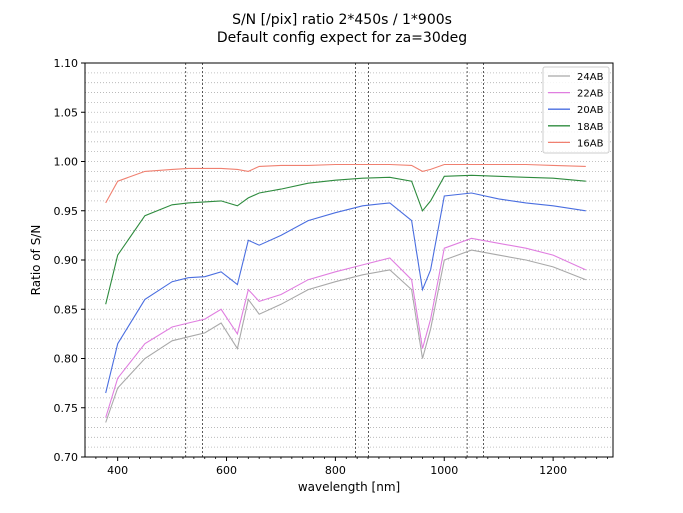  I want to click on y-axis-label: Ratio of S/N, so click(36, 260).